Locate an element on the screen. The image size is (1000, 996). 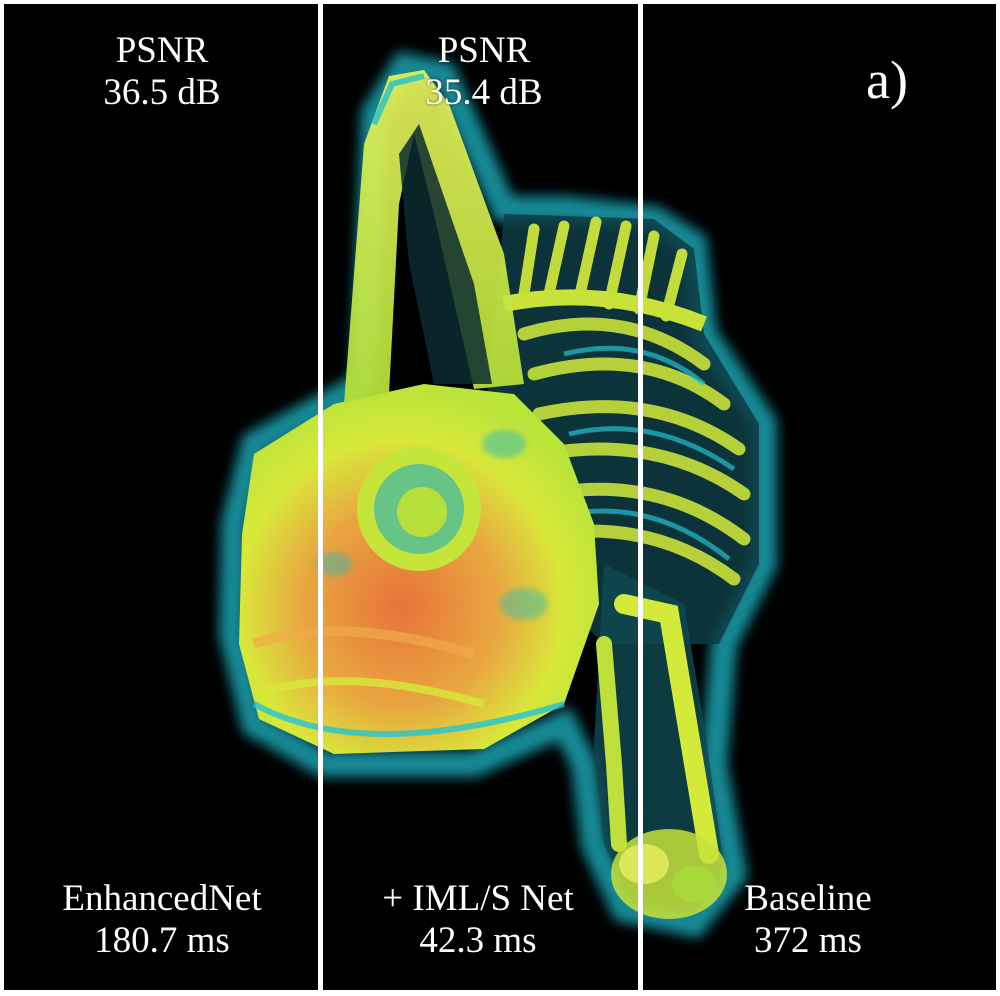
divider-right is located at coordinates (640, 497).